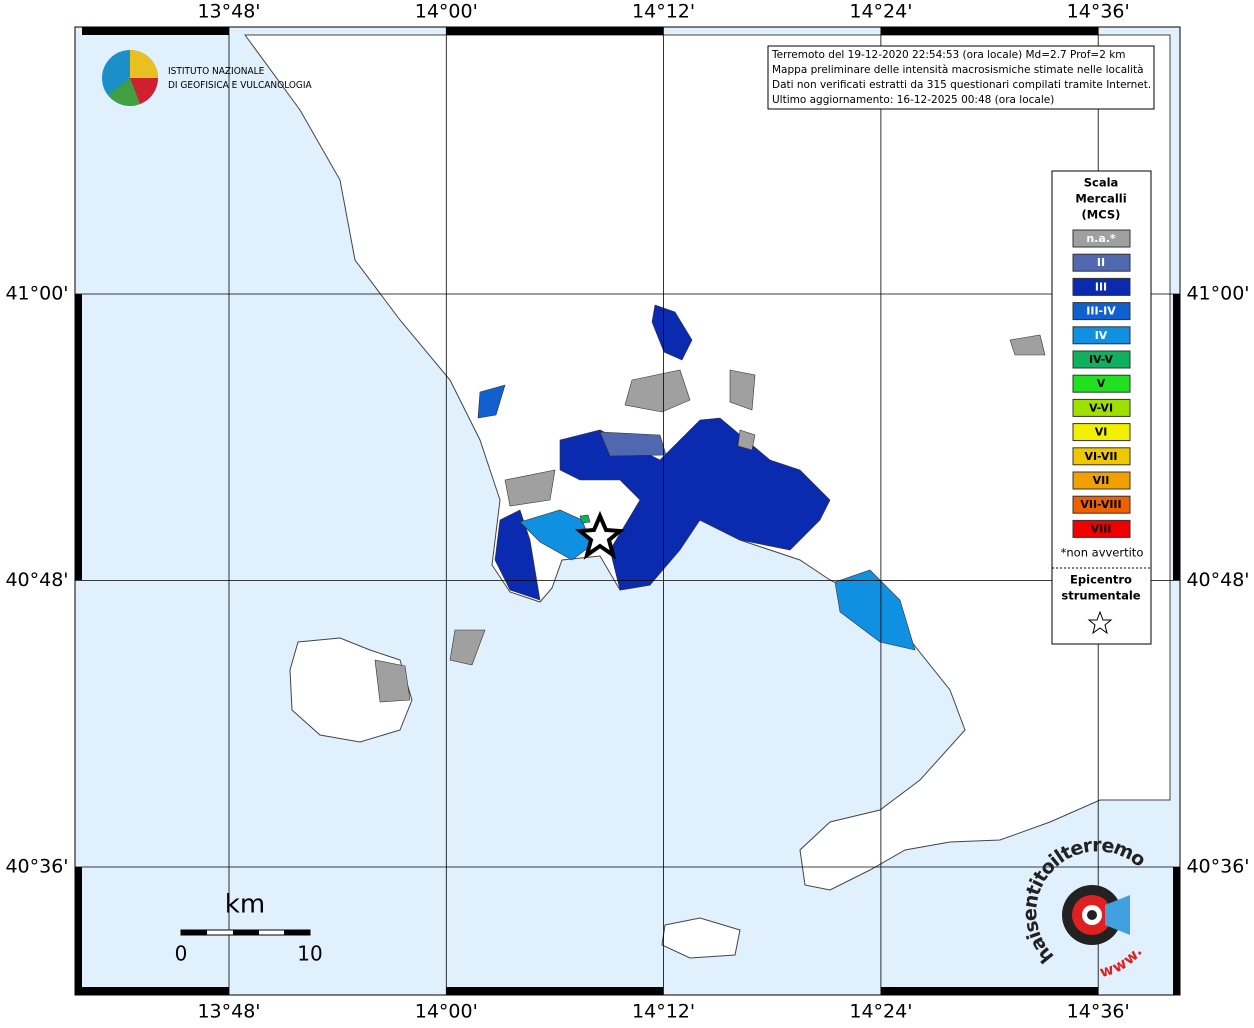 The height and width of the screenshot is (1028, 1254). I want to click on legend-epicenter: Epicentro, so click(1101, 580).